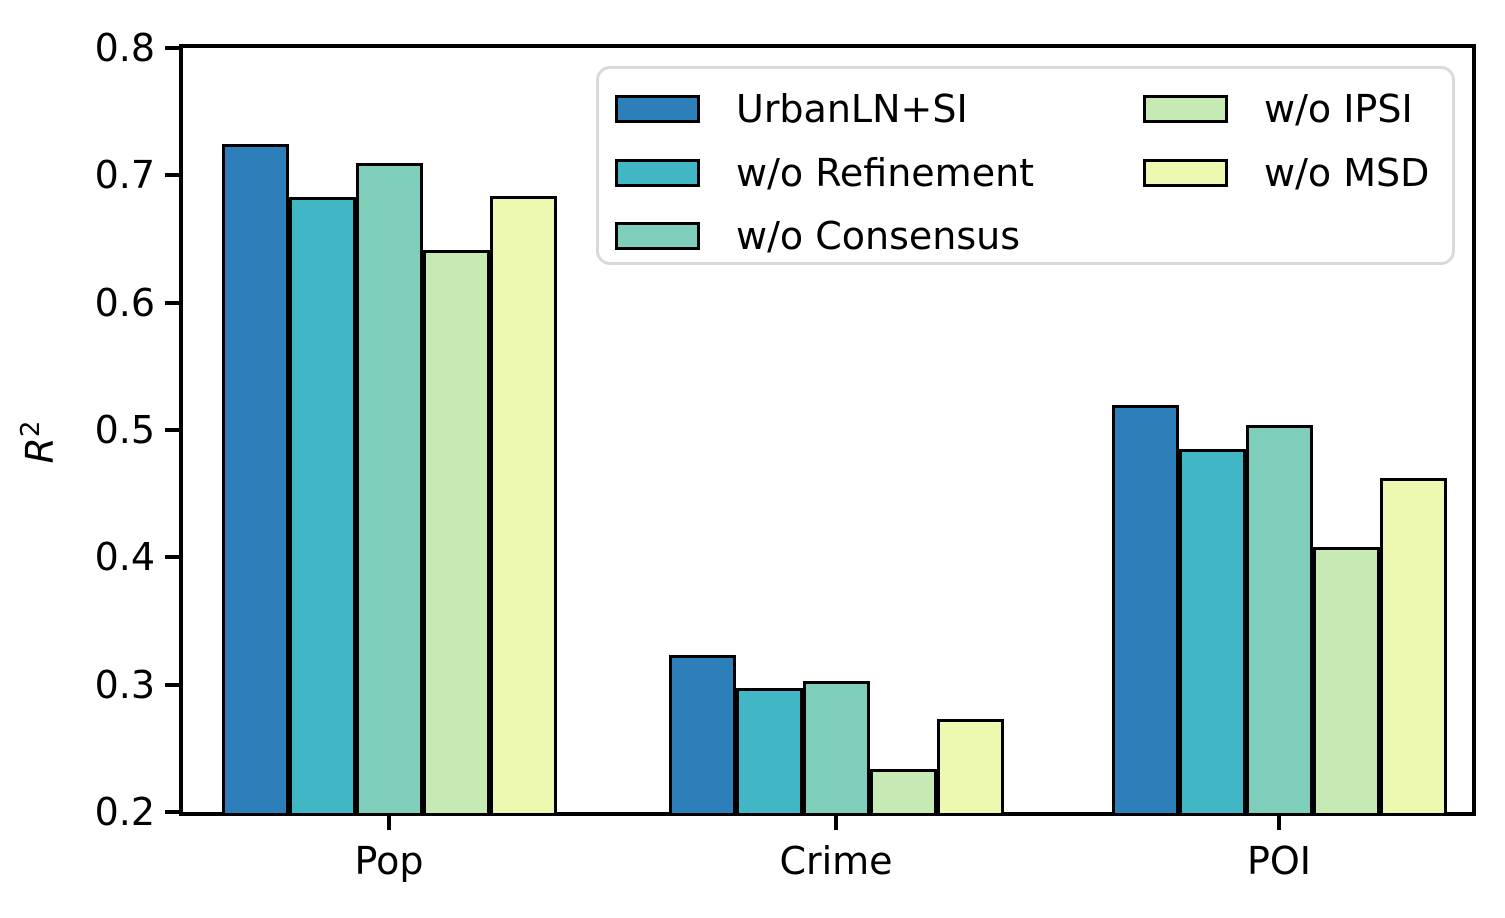 This screenshot has height=918, width=1505. What do you see at coordinates (124, 175) in the screenshot?
I see `y-tick-label: 0.7` at bounding box center [124, 175].